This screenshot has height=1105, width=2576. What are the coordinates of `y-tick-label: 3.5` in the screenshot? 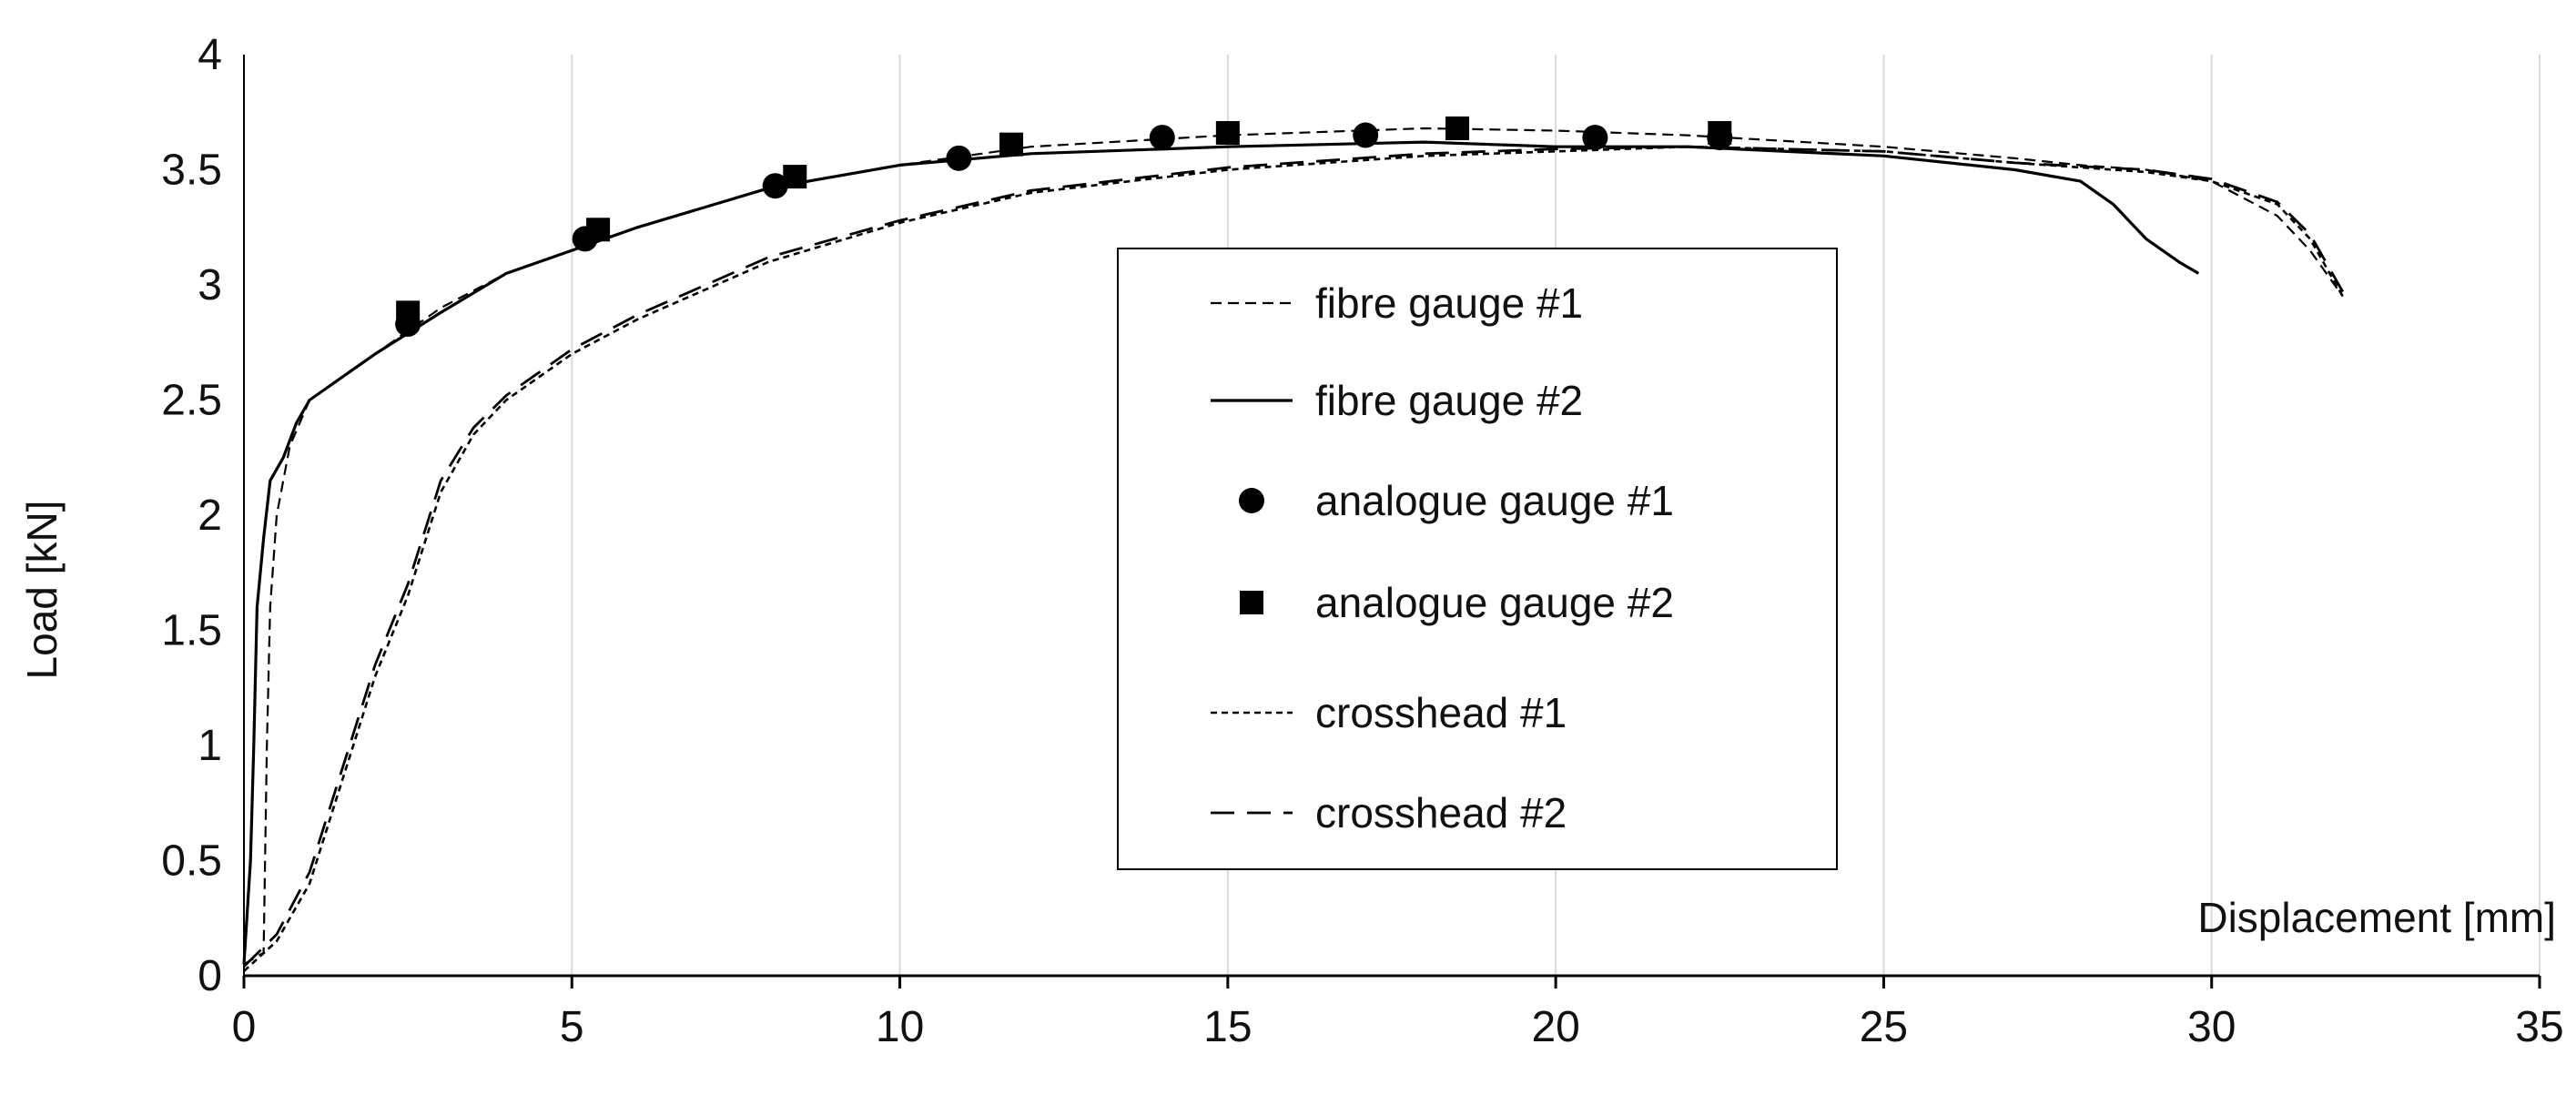 It's located at (191, 171).